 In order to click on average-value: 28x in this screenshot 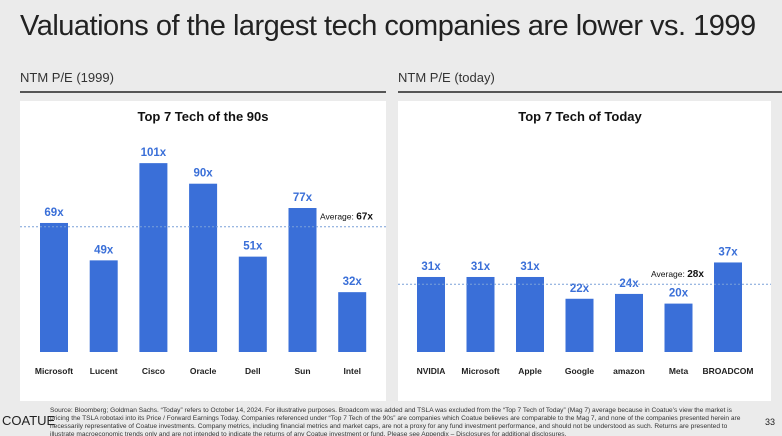, I will do `click(695, 274)`.